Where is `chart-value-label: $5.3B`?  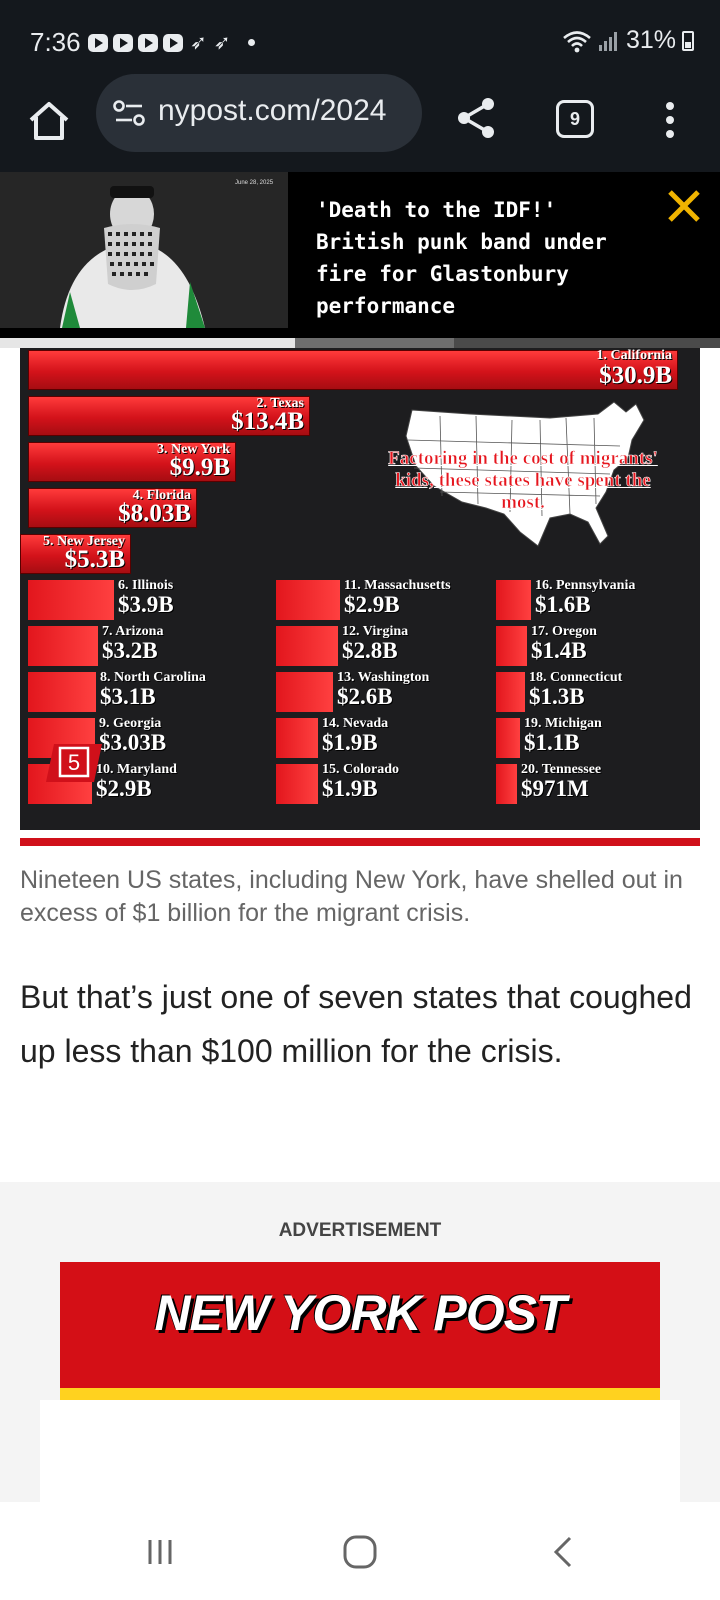 chart-value-label: $5.3B is located at coordinates (94, 559).